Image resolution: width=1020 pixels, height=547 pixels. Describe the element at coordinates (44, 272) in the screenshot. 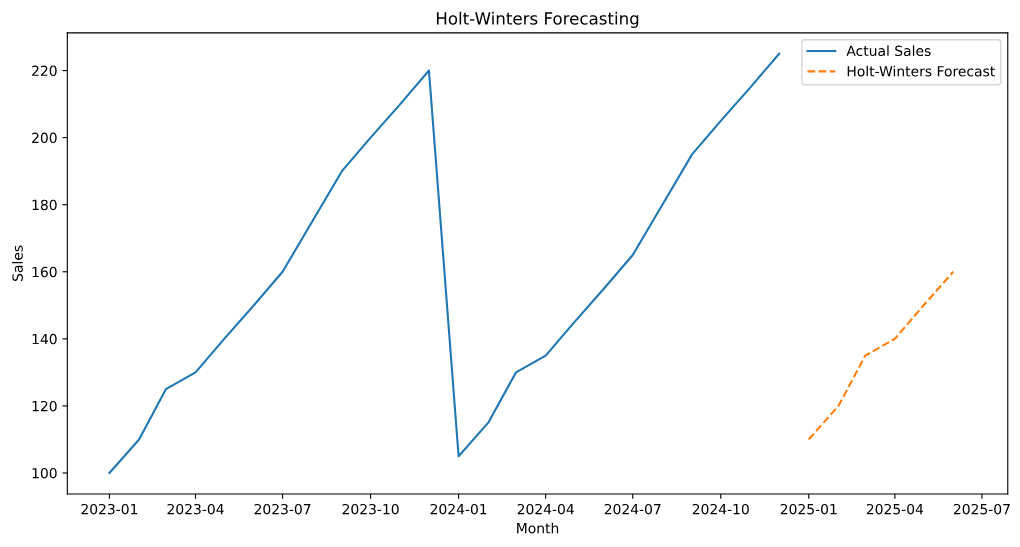

I see `y-tick-label: 160` at that location.